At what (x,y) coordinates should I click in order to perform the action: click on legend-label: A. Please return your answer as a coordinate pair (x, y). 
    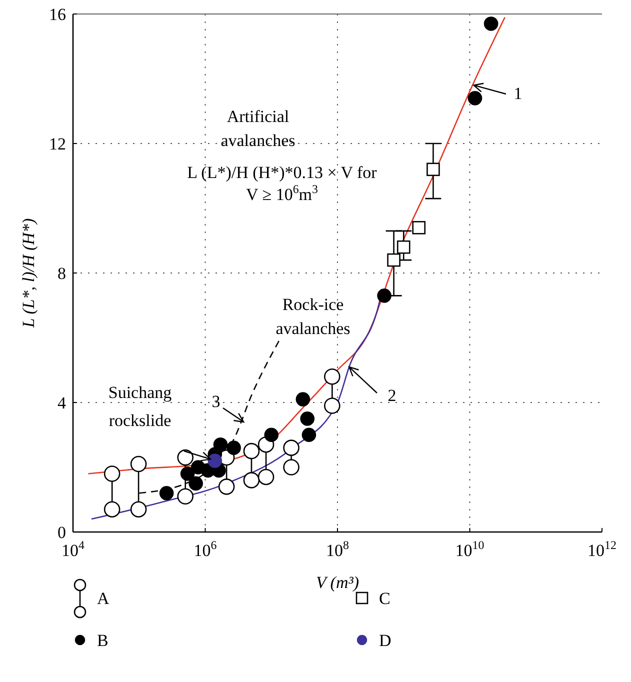
    Looking at the image, I should click on (103, 598).